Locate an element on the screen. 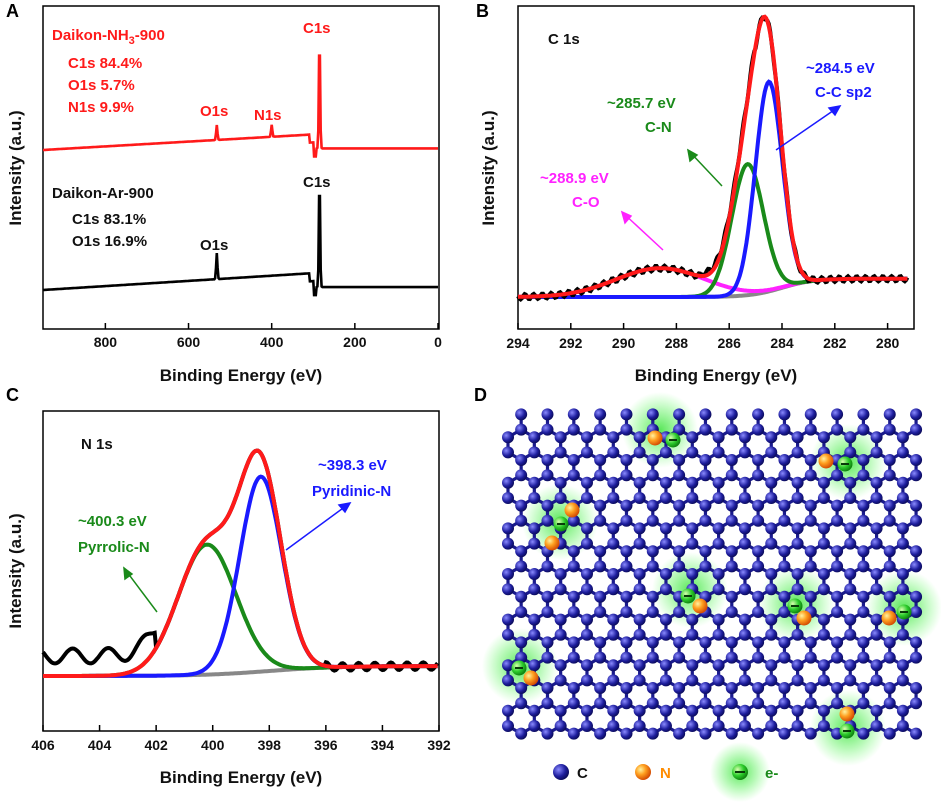  panel-letter-b: B is located at coordinates (482, 11).